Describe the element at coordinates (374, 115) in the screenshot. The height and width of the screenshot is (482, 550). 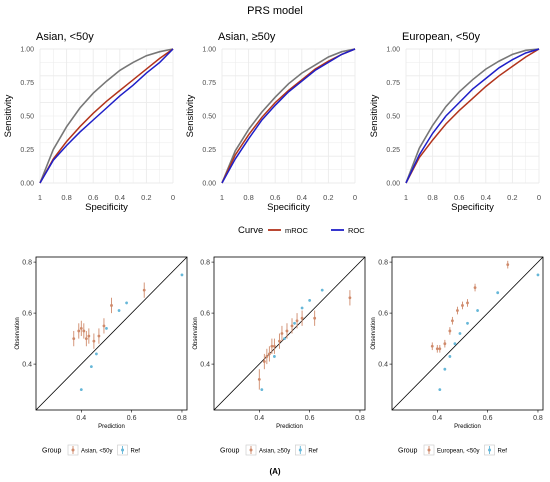
I see `roc-y-axis-label: Sensitivity` at that location.